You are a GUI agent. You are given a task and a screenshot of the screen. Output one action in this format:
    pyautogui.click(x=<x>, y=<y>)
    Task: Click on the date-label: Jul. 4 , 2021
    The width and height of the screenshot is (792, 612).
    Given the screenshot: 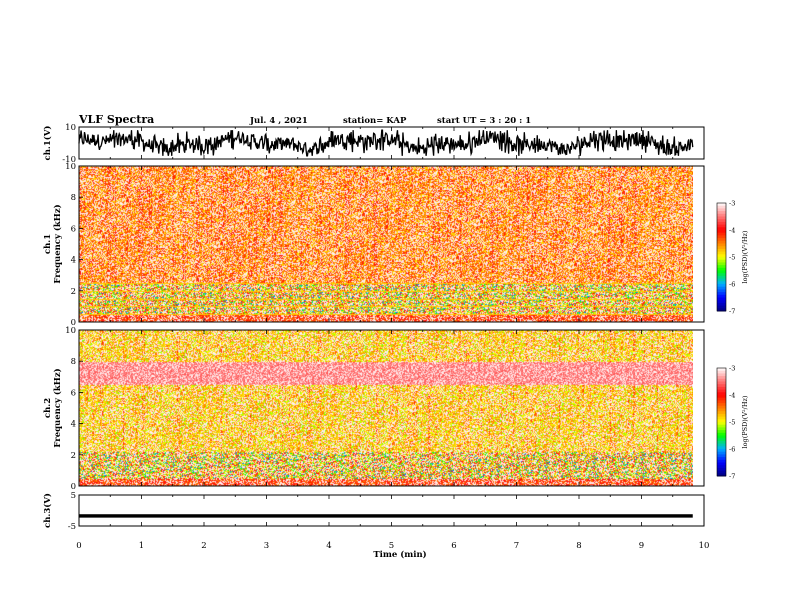 What is the action you would take?
    pyautogui.click(x=278, y=121)
    